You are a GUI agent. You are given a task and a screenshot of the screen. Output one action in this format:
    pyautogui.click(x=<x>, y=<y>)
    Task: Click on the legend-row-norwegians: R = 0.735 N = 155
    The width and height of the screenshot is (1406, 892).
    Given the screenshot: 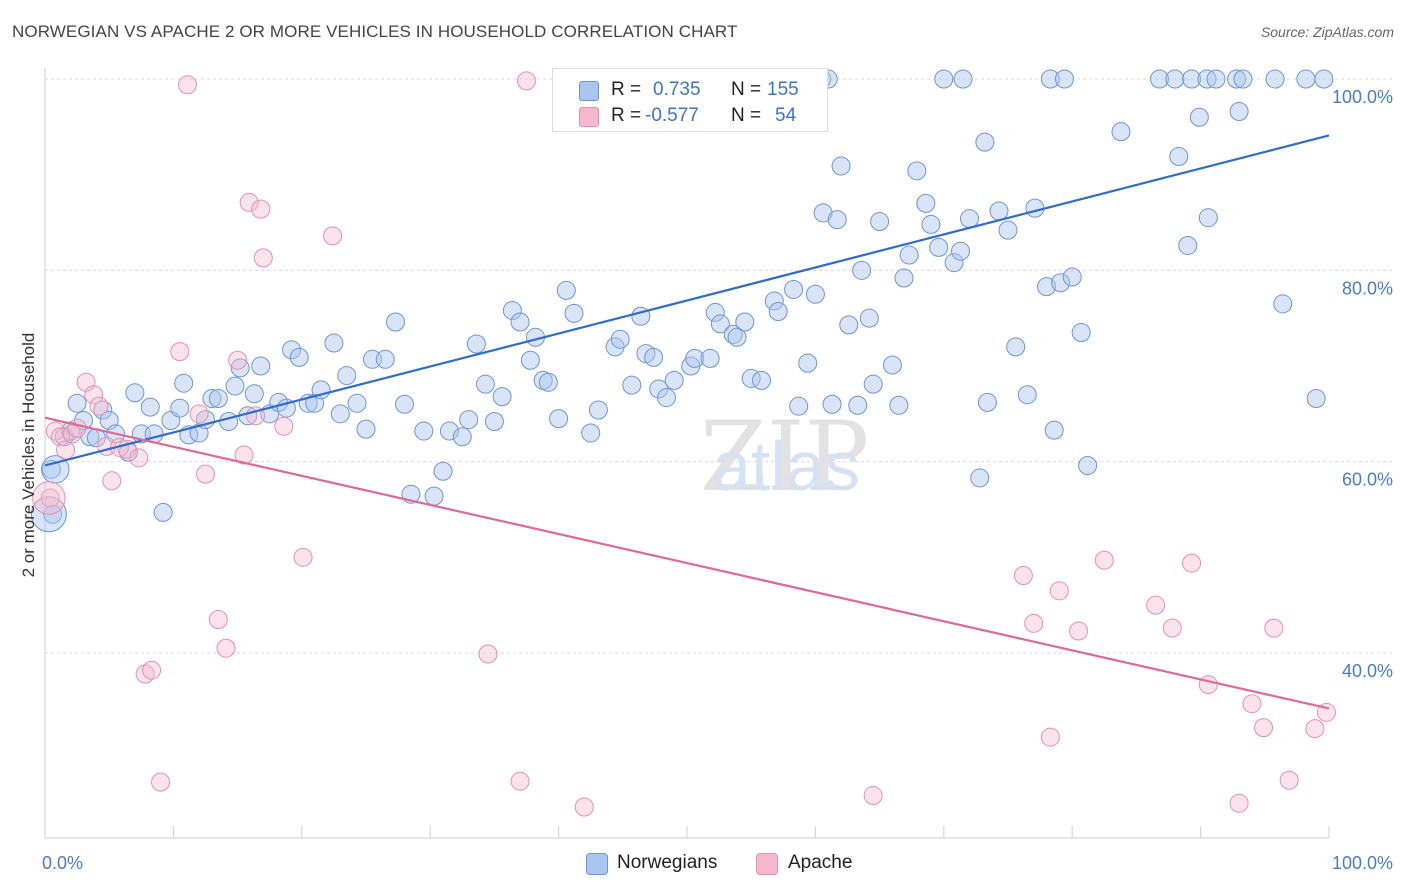 What is the action you would take?
    pyautogui.click(x=690, y=91)
    